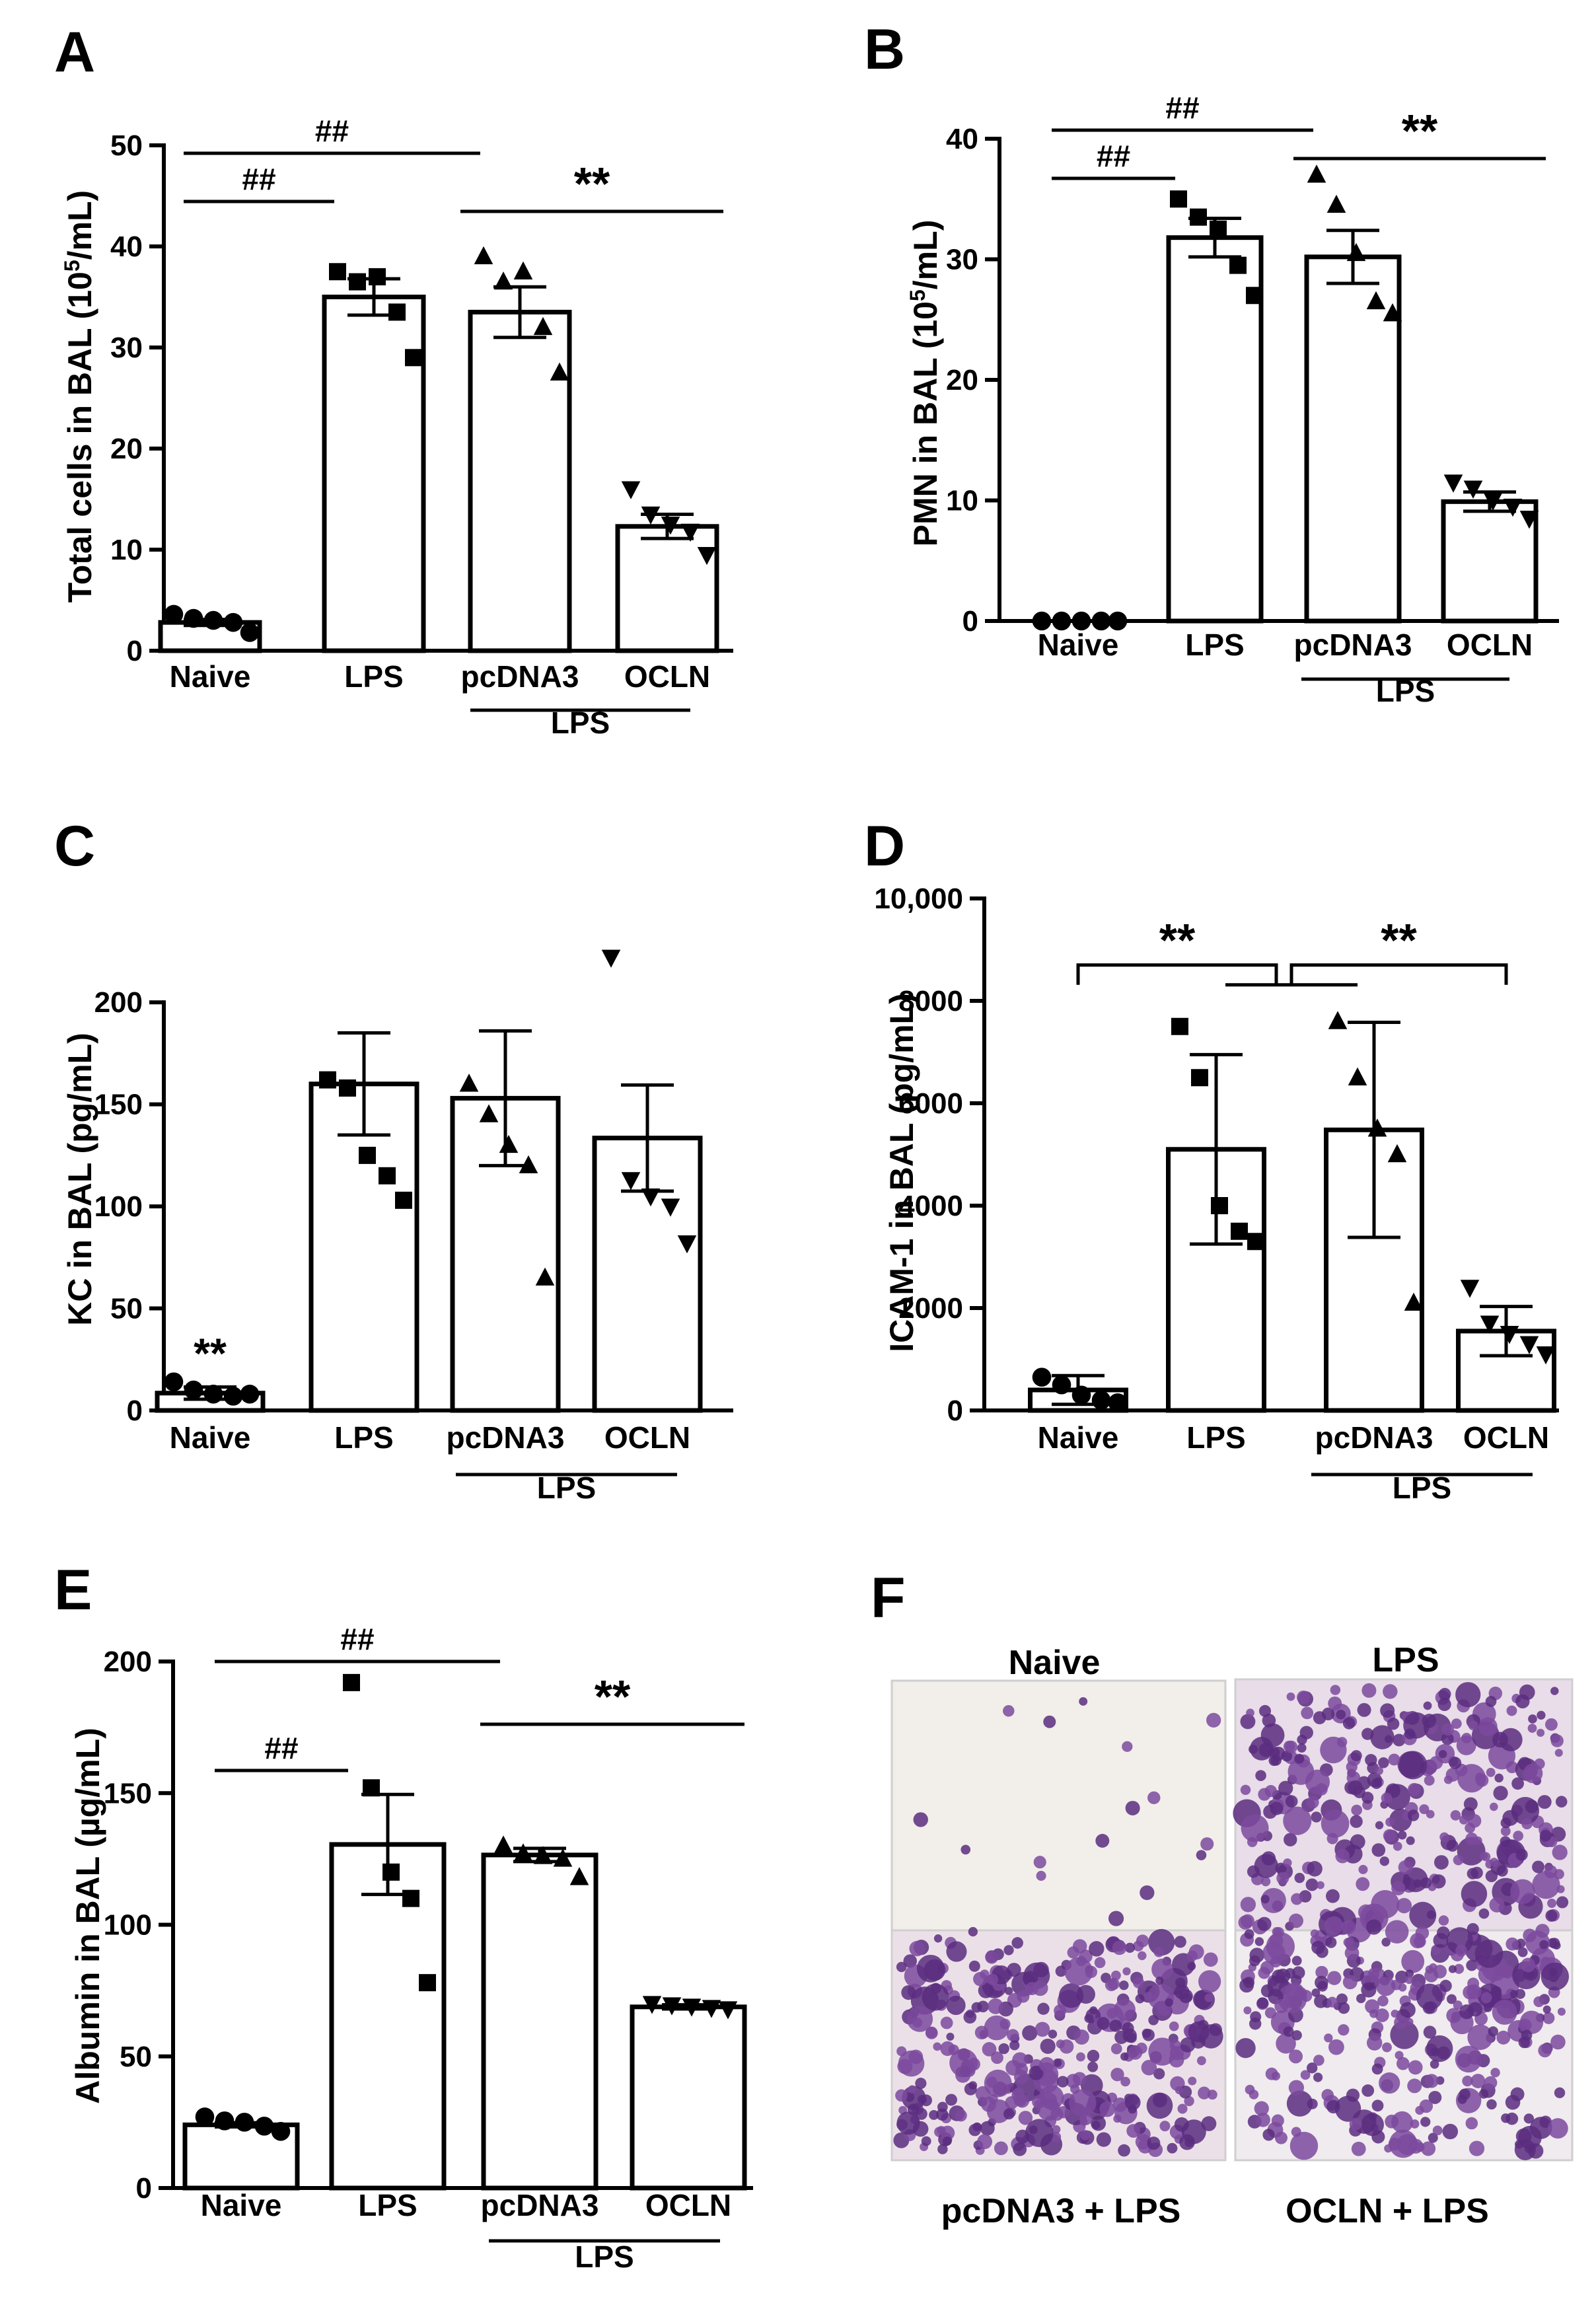 This screenshot has height=2299, width=1596. What do you see at coordinates (87, 1915) in the screenshot?
I see `y-axis-label: Albumin in BAL (µg/mL)` at bounding box center [87, 1915].